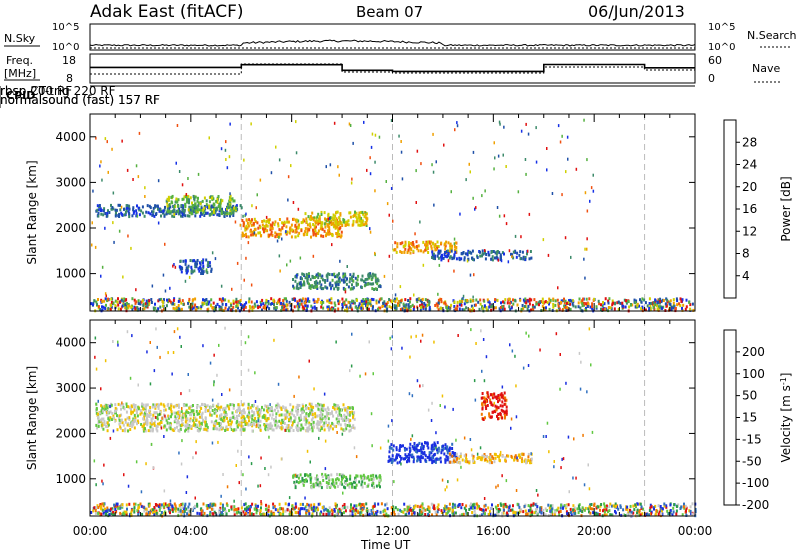 This screenshot has height=554, width=800. Describe the element at coordinates (753, 352) in the screenshot. I see `colorbar-tick-label: 200` at that location.